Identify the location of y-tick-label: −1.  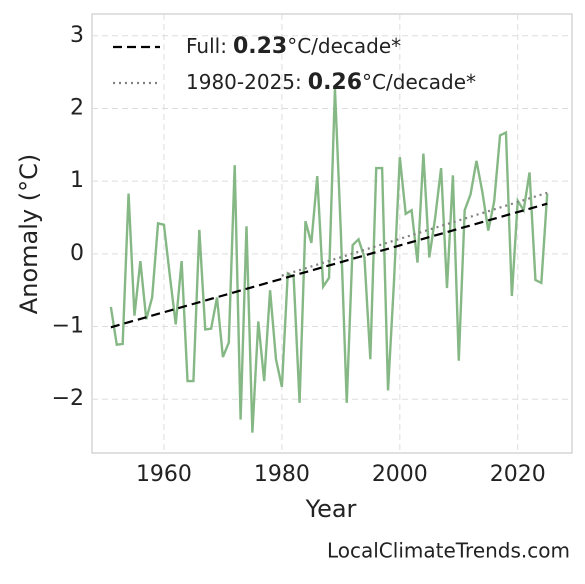
(68, 326).